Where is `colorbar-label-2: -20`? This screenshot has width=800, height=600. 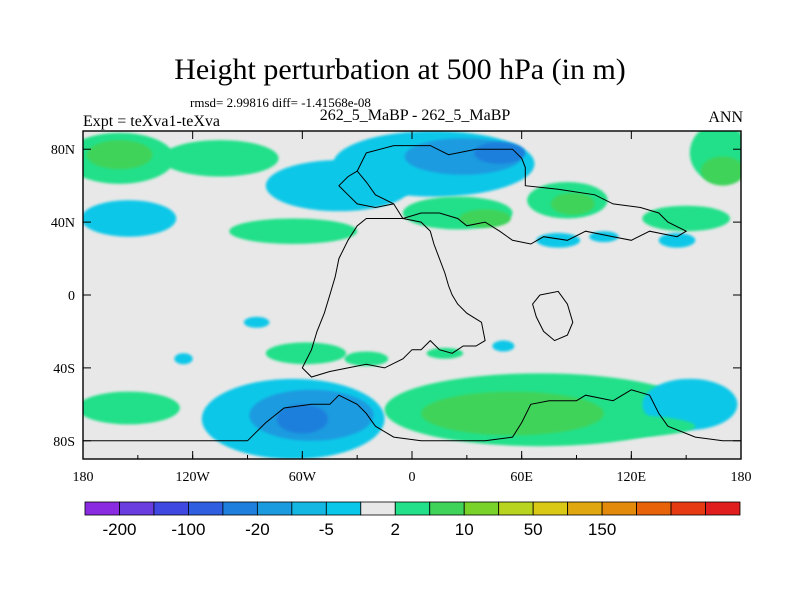 colorbar-label-2: -20 is located at coordinates (257, 529).